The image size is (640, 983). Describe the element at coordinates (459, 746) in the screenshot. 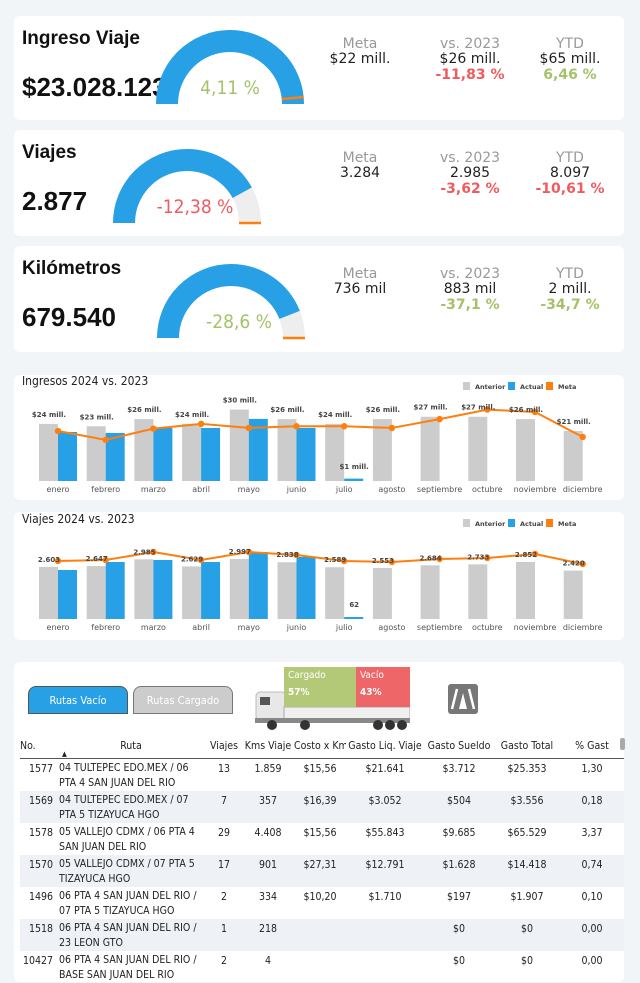

I see `column-header: Gasto Sueldo` at that location.